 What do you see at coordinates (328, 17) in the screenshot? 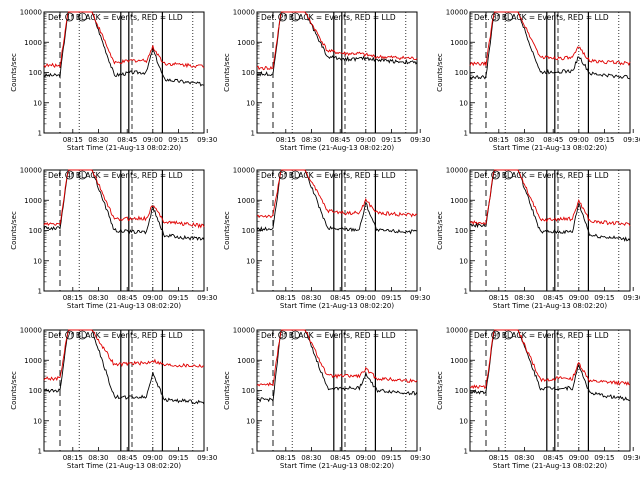
I see `panel-title: Det. 2f BLACK = Events, RED = LLD` at bounding box center [328, 17].